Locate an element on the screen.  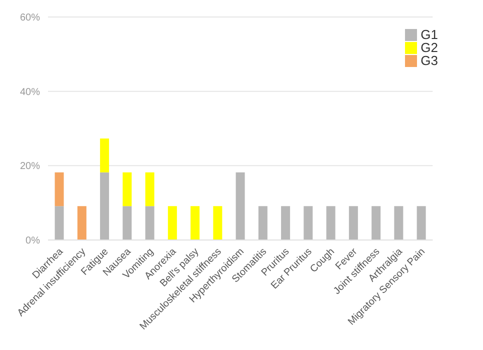
legend-label: G3 is located at coordinates (429, 60).